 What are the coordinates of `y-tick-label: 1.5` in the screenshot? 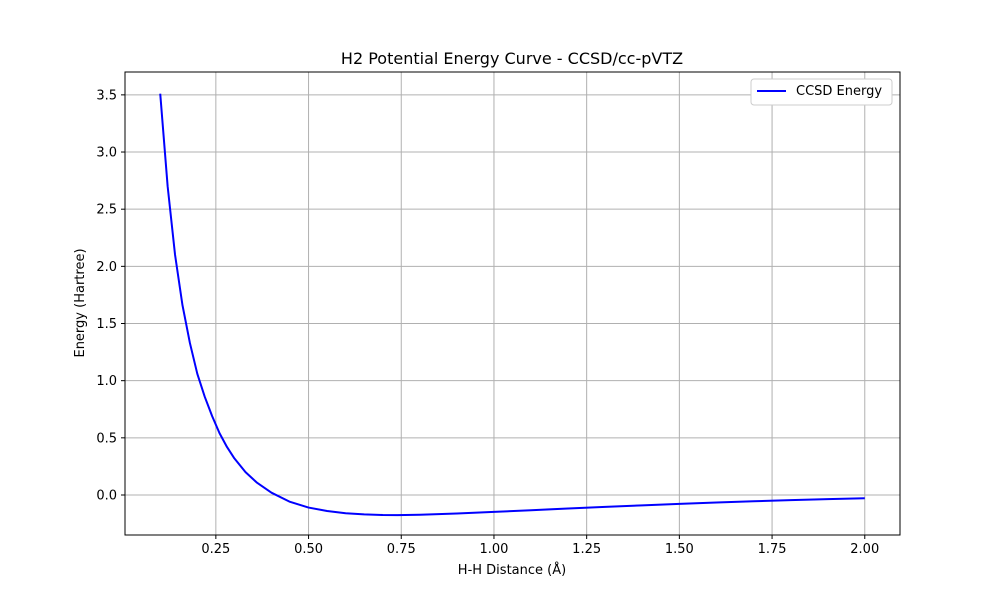 It's located at (106, 324).